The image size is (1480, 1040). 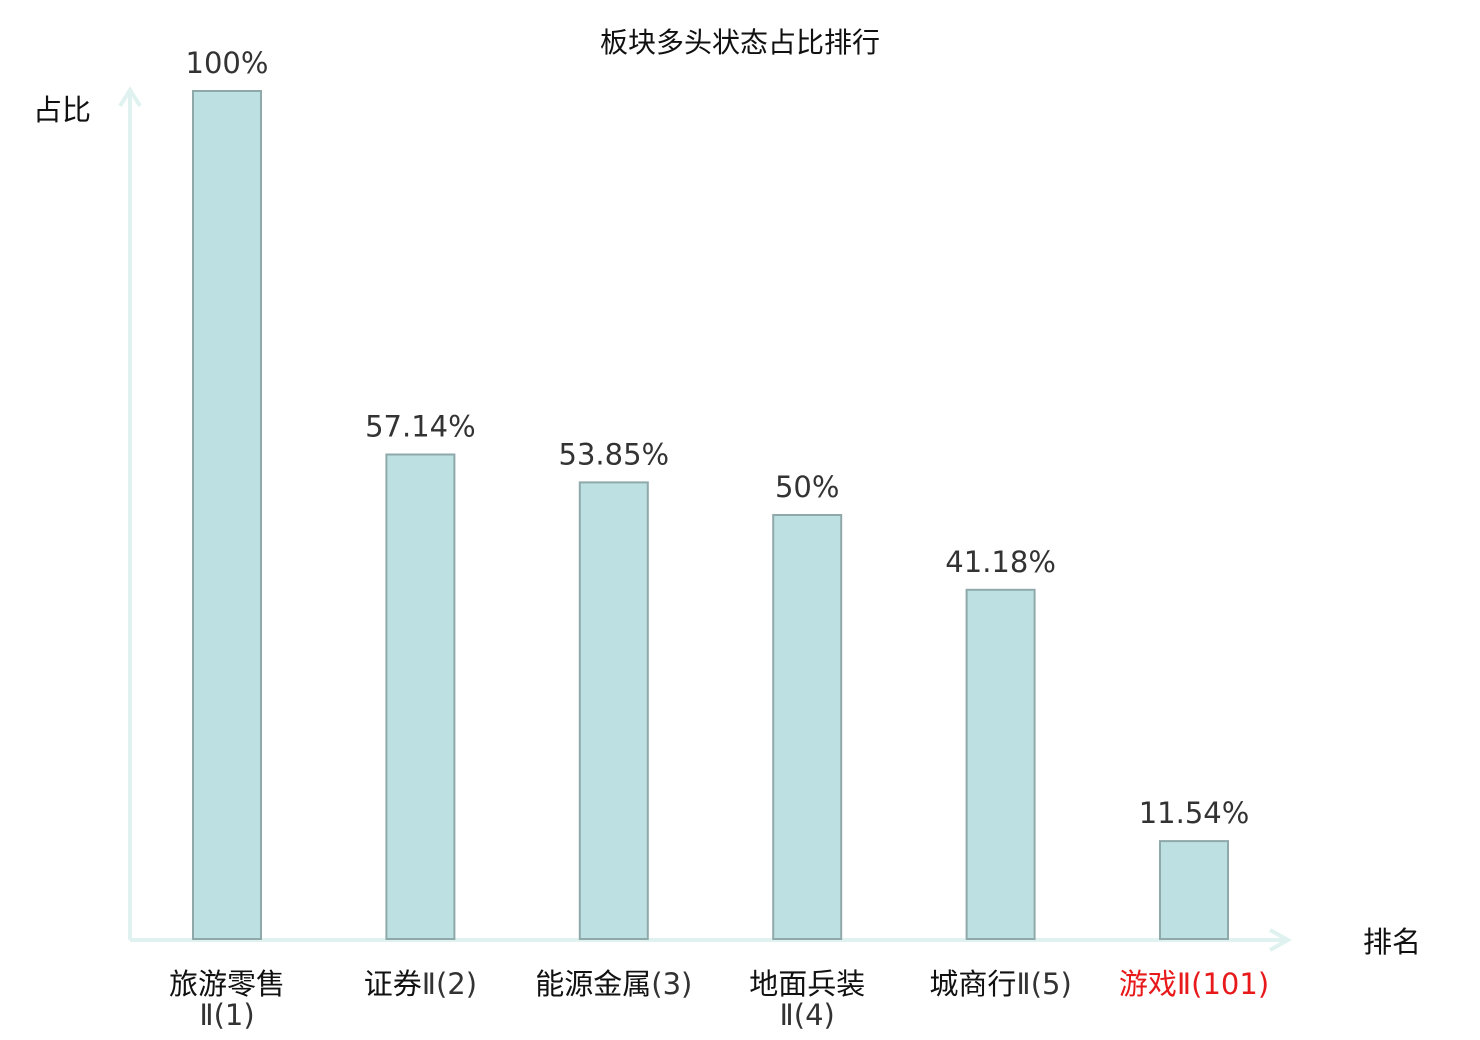 What do you see at coordinates (807, 1015) in the screenshot?
I see `category-rank-label: Ⅱ(4)` at bounding box center [807, 1015].